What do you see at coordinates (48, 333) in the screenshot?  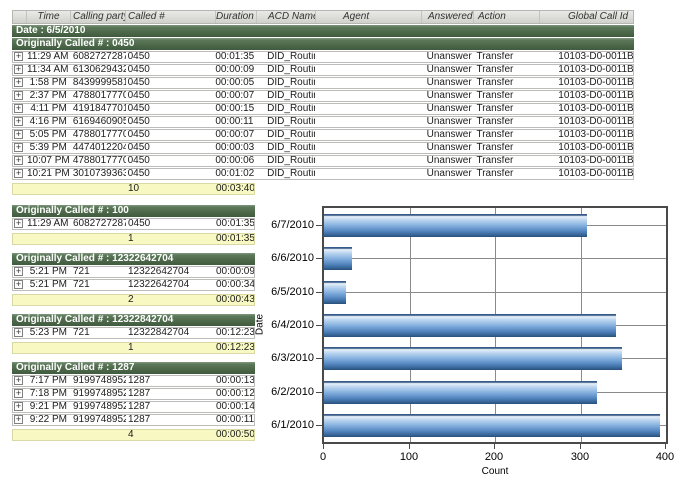 I see `cell-time: 5:23 PM` at bounding box center [48, 333].